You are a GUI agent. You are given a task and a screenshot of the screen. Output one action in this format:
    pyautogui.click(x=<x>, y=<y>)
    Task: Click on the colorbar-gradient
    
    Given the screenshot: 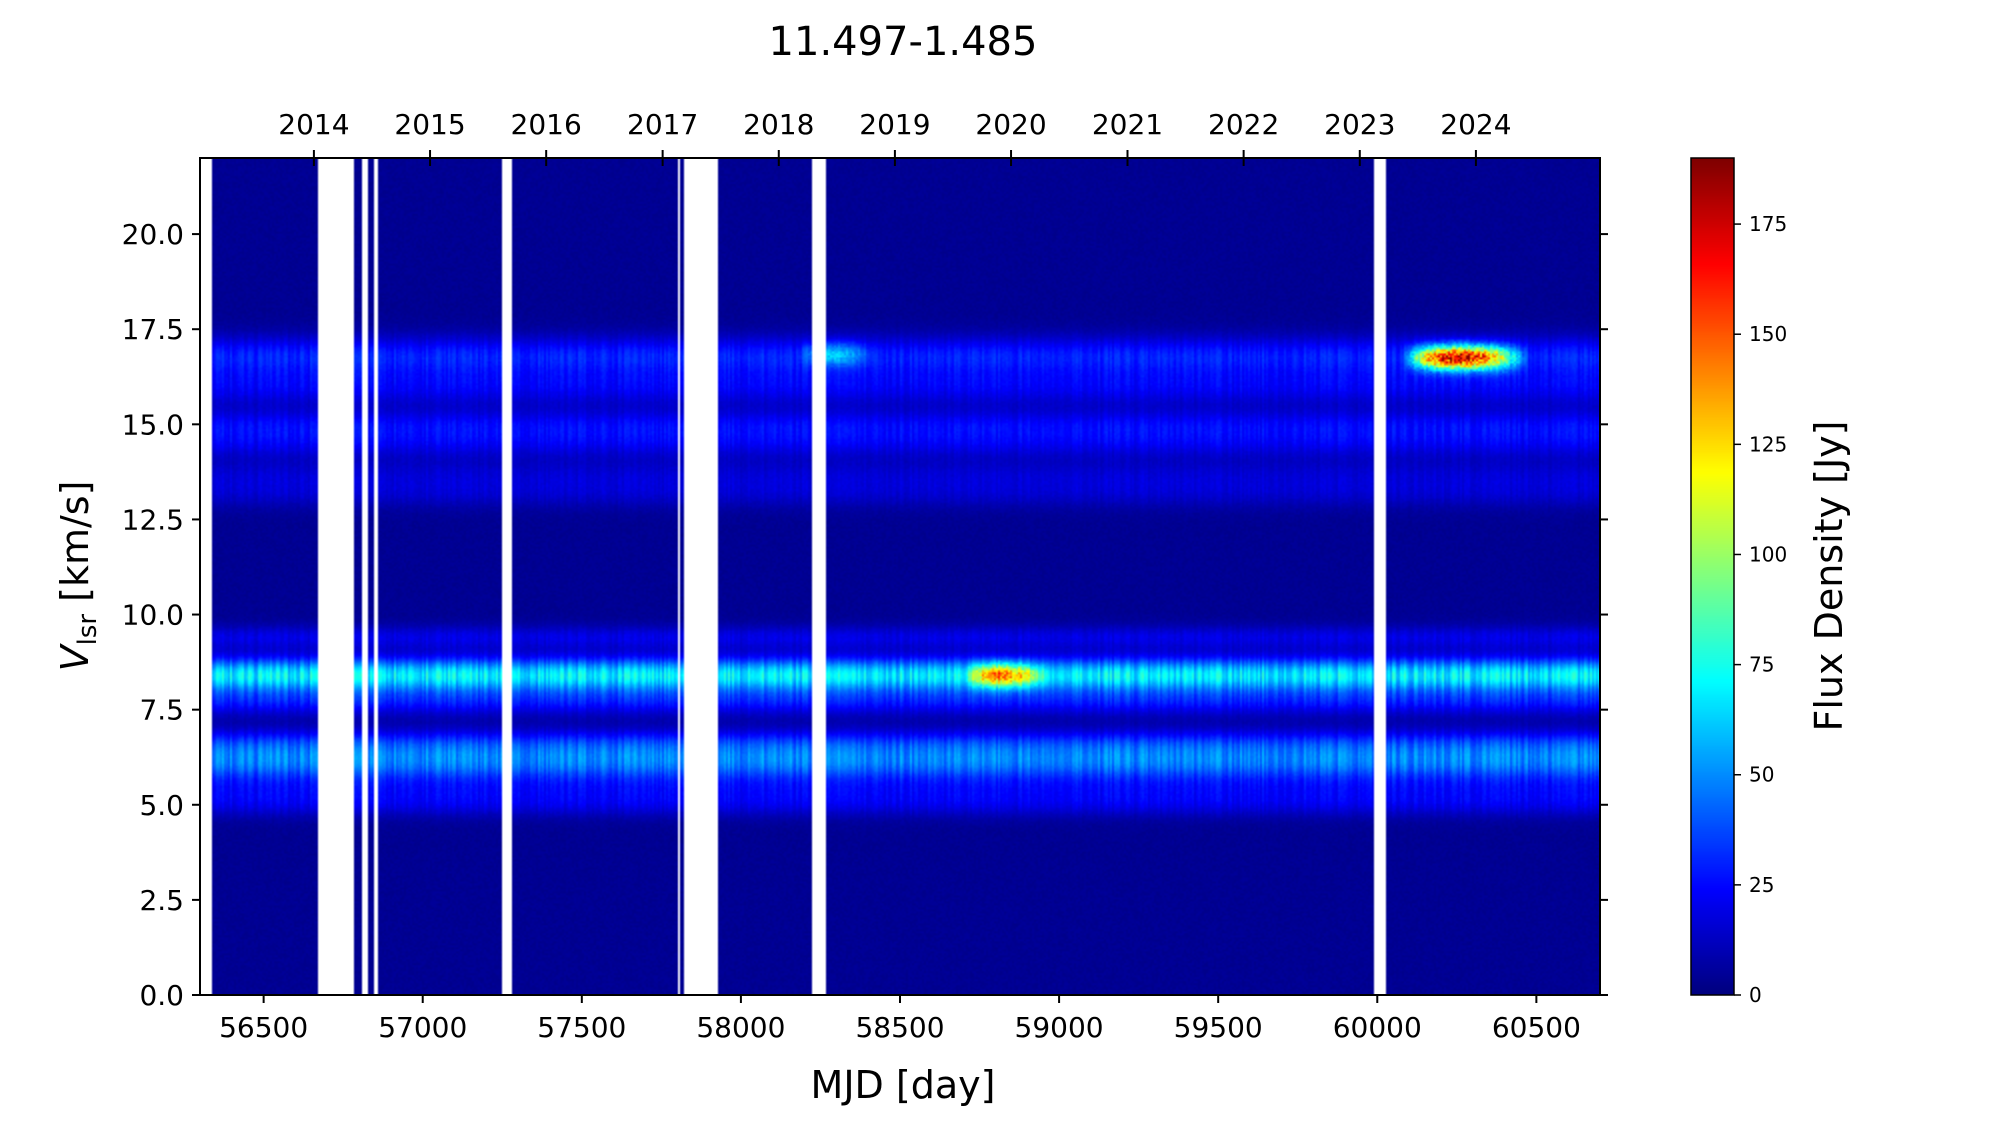 What is the action you would take?
    pyautogui.click(x=1712, y=576)
    